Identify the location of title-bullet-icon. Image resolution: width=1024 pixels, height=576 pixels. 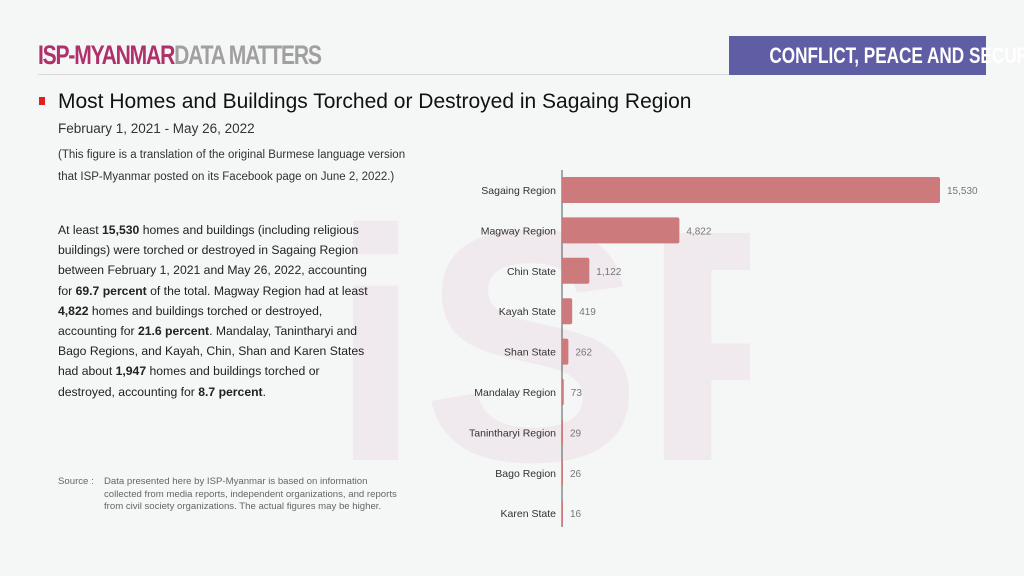
(42, 101).